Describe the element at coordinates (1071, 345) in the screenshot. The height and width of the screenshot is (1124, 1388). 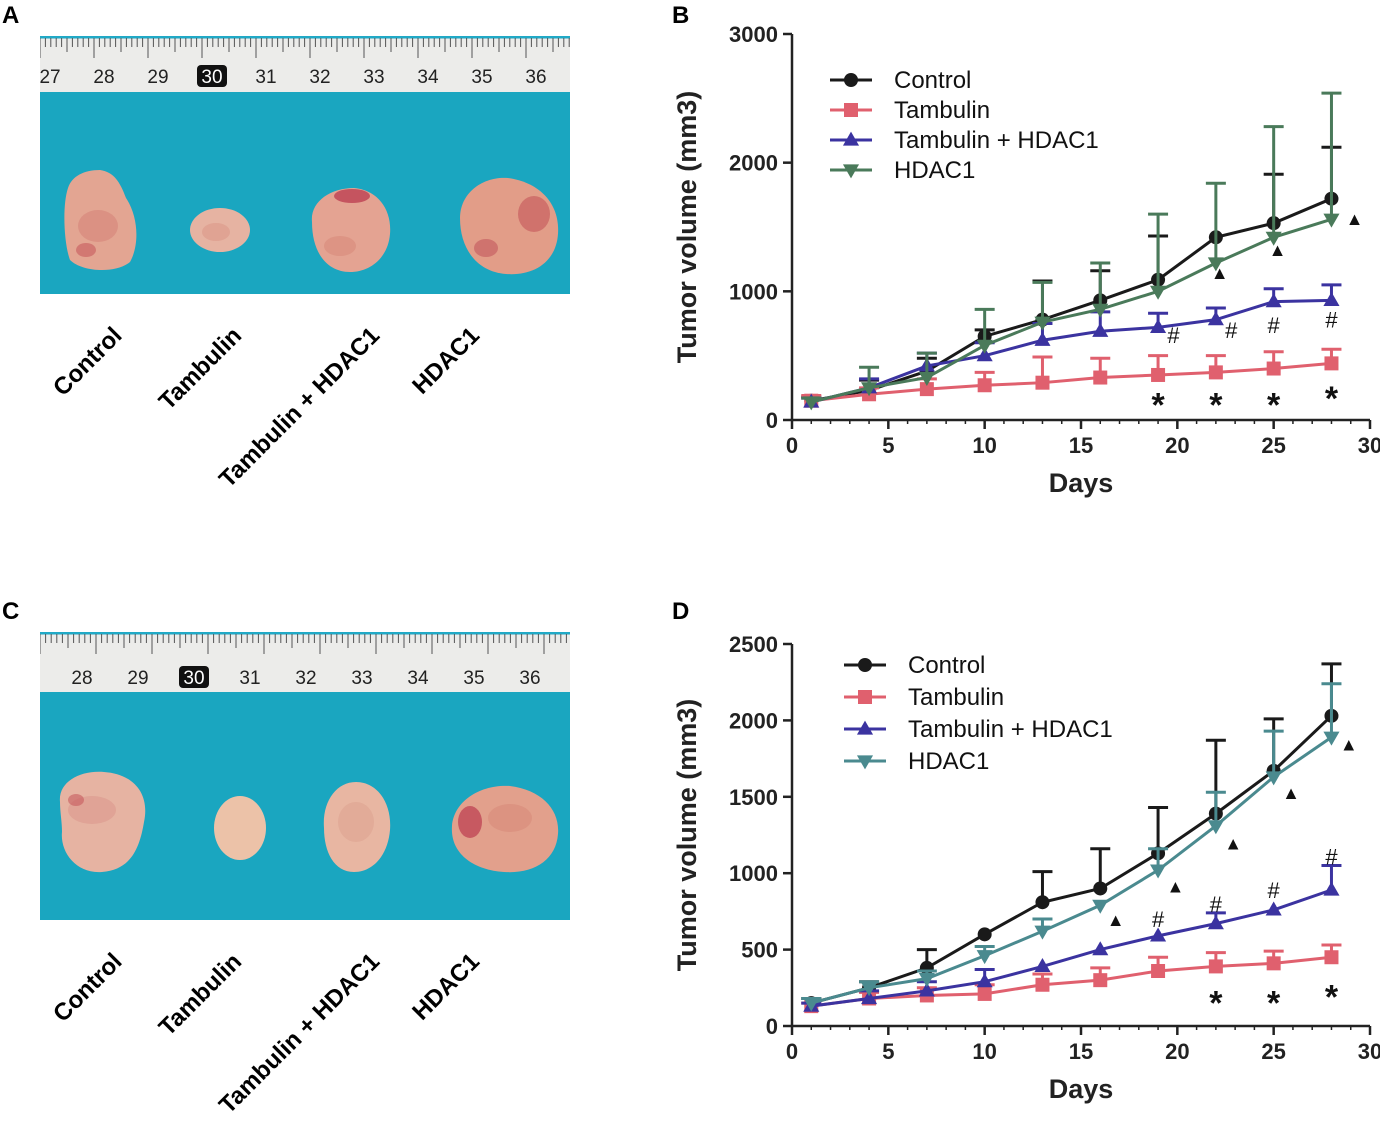
I see `series-tambulin-hdac1` at that location.